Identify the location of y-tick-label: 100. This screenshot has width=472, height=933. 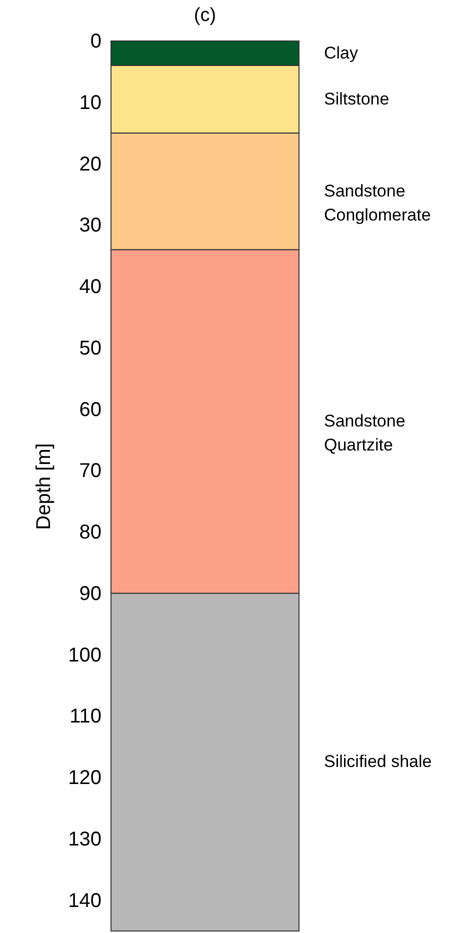
(85, 655).